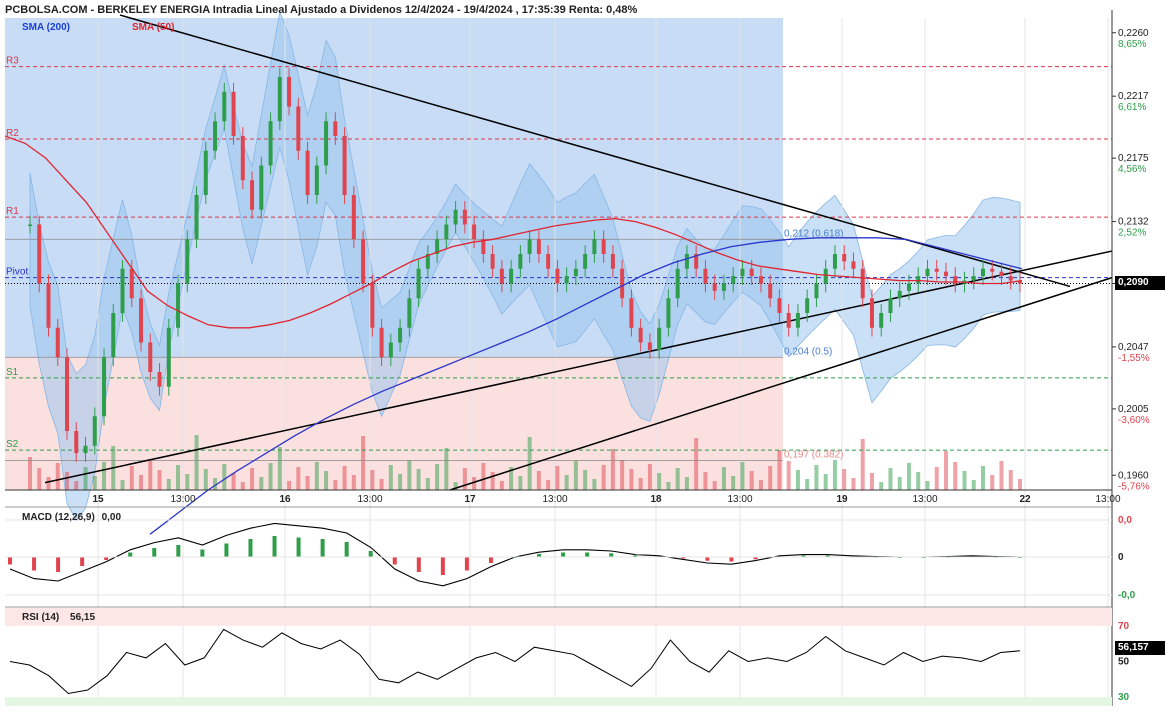 The image size is (1169, 712). I want to click on legend-sma200: SMA (200), so click(46, 27).